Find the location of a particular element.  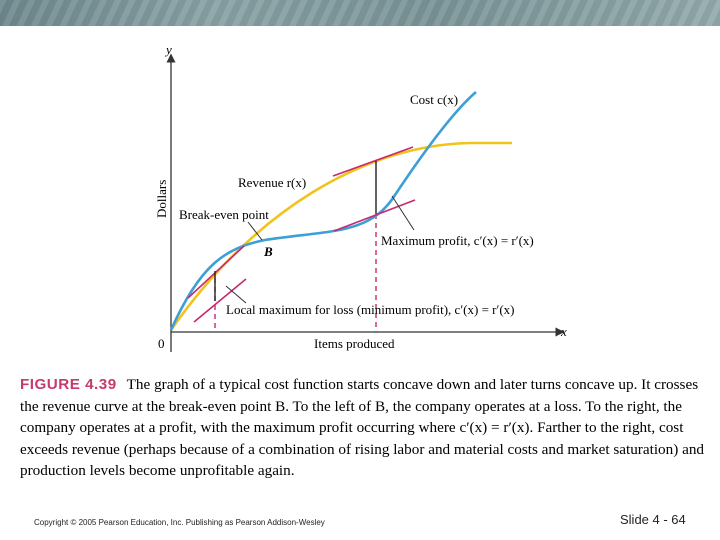

top-banner is located at coordinates (360, 13).